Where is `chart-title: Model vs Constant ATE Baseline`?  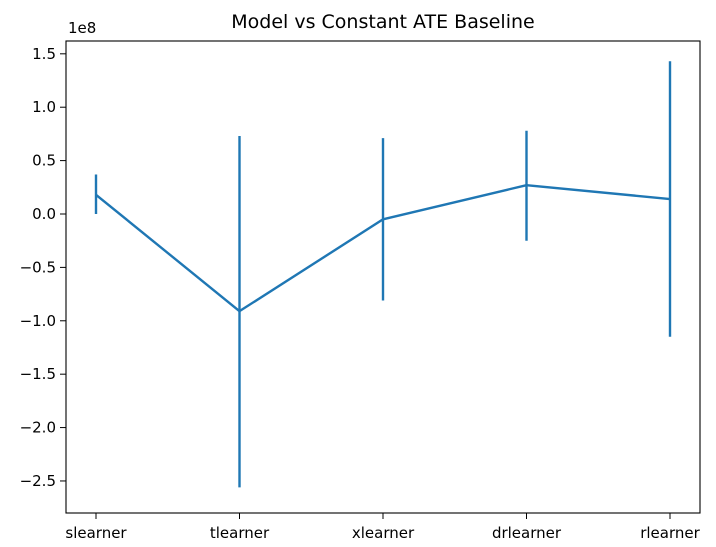 chart-title: Model vs Constant ATE Baseline is located at coordinates (382, 22).